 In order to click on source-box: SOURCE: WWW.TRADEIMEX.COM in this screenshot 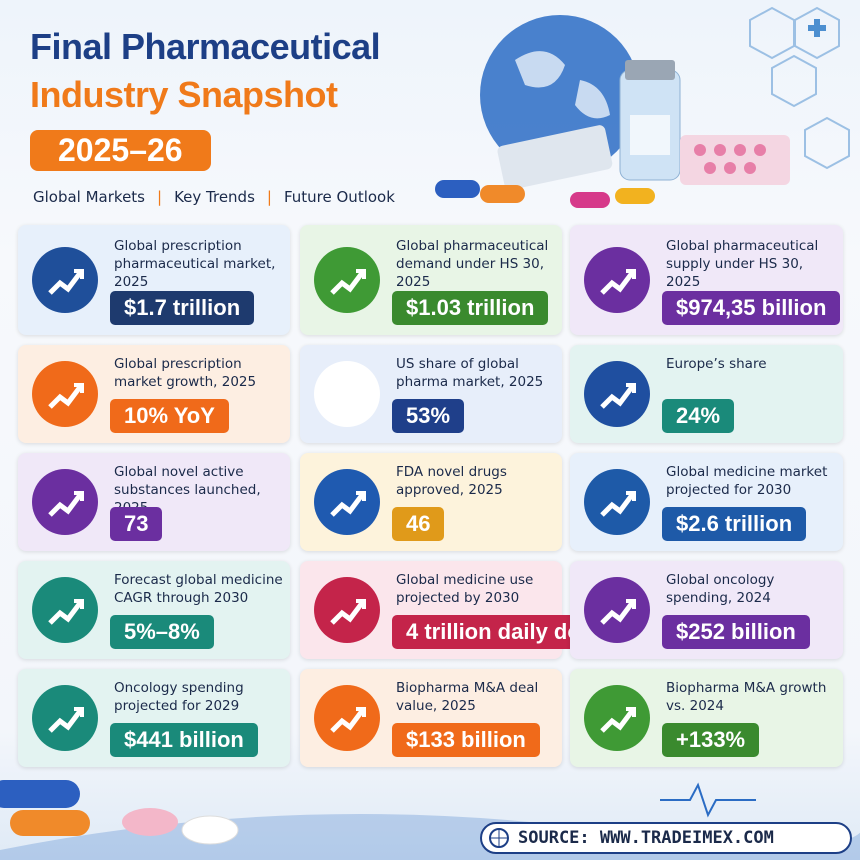, I will do `click(666, 838)`.